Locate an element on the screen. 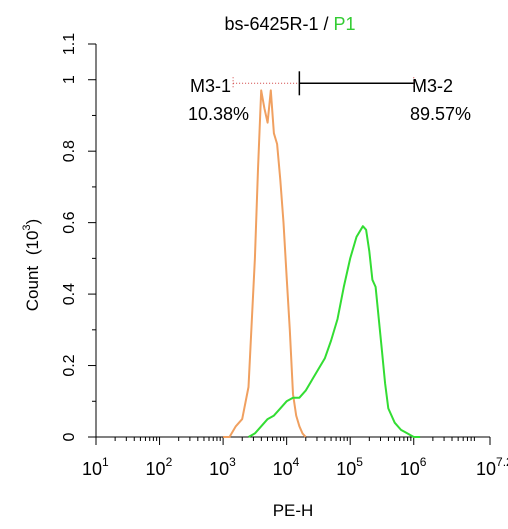  y-tick-label-group: 1 is located at coordinates (69, 79).